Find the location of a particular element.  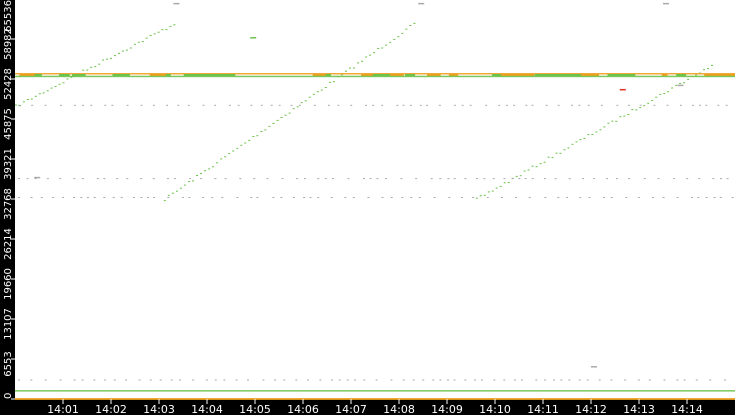

x-tick-label: 14:11 is located at coordinates (543, 409).